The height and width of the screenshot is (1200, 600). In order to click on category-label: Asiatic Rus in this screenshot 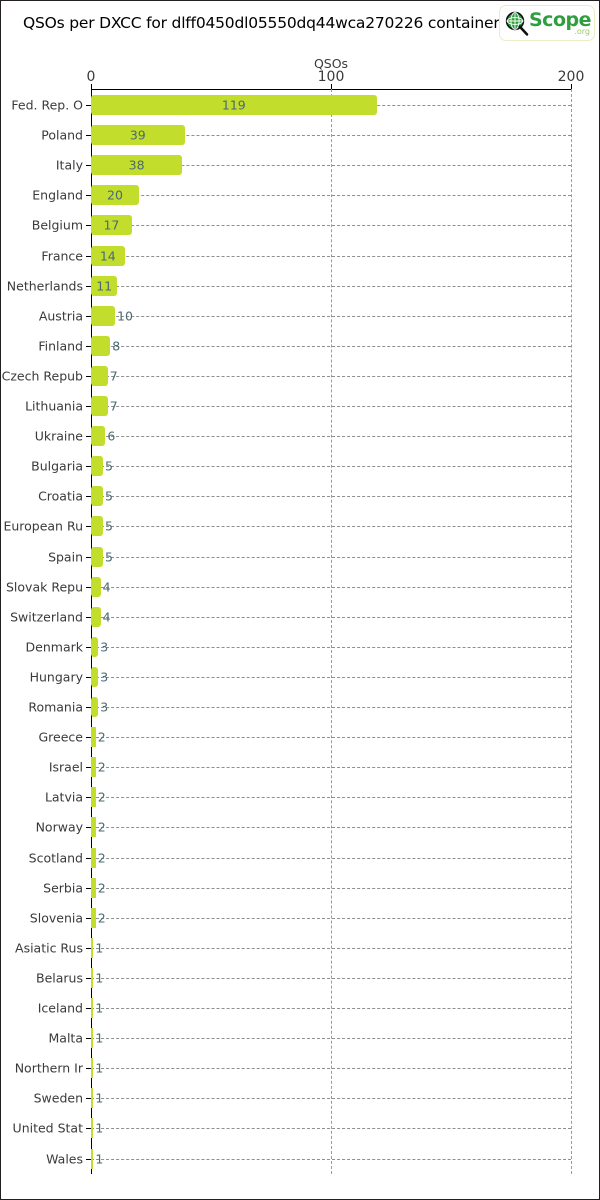, I will do `click(49, 948)`.